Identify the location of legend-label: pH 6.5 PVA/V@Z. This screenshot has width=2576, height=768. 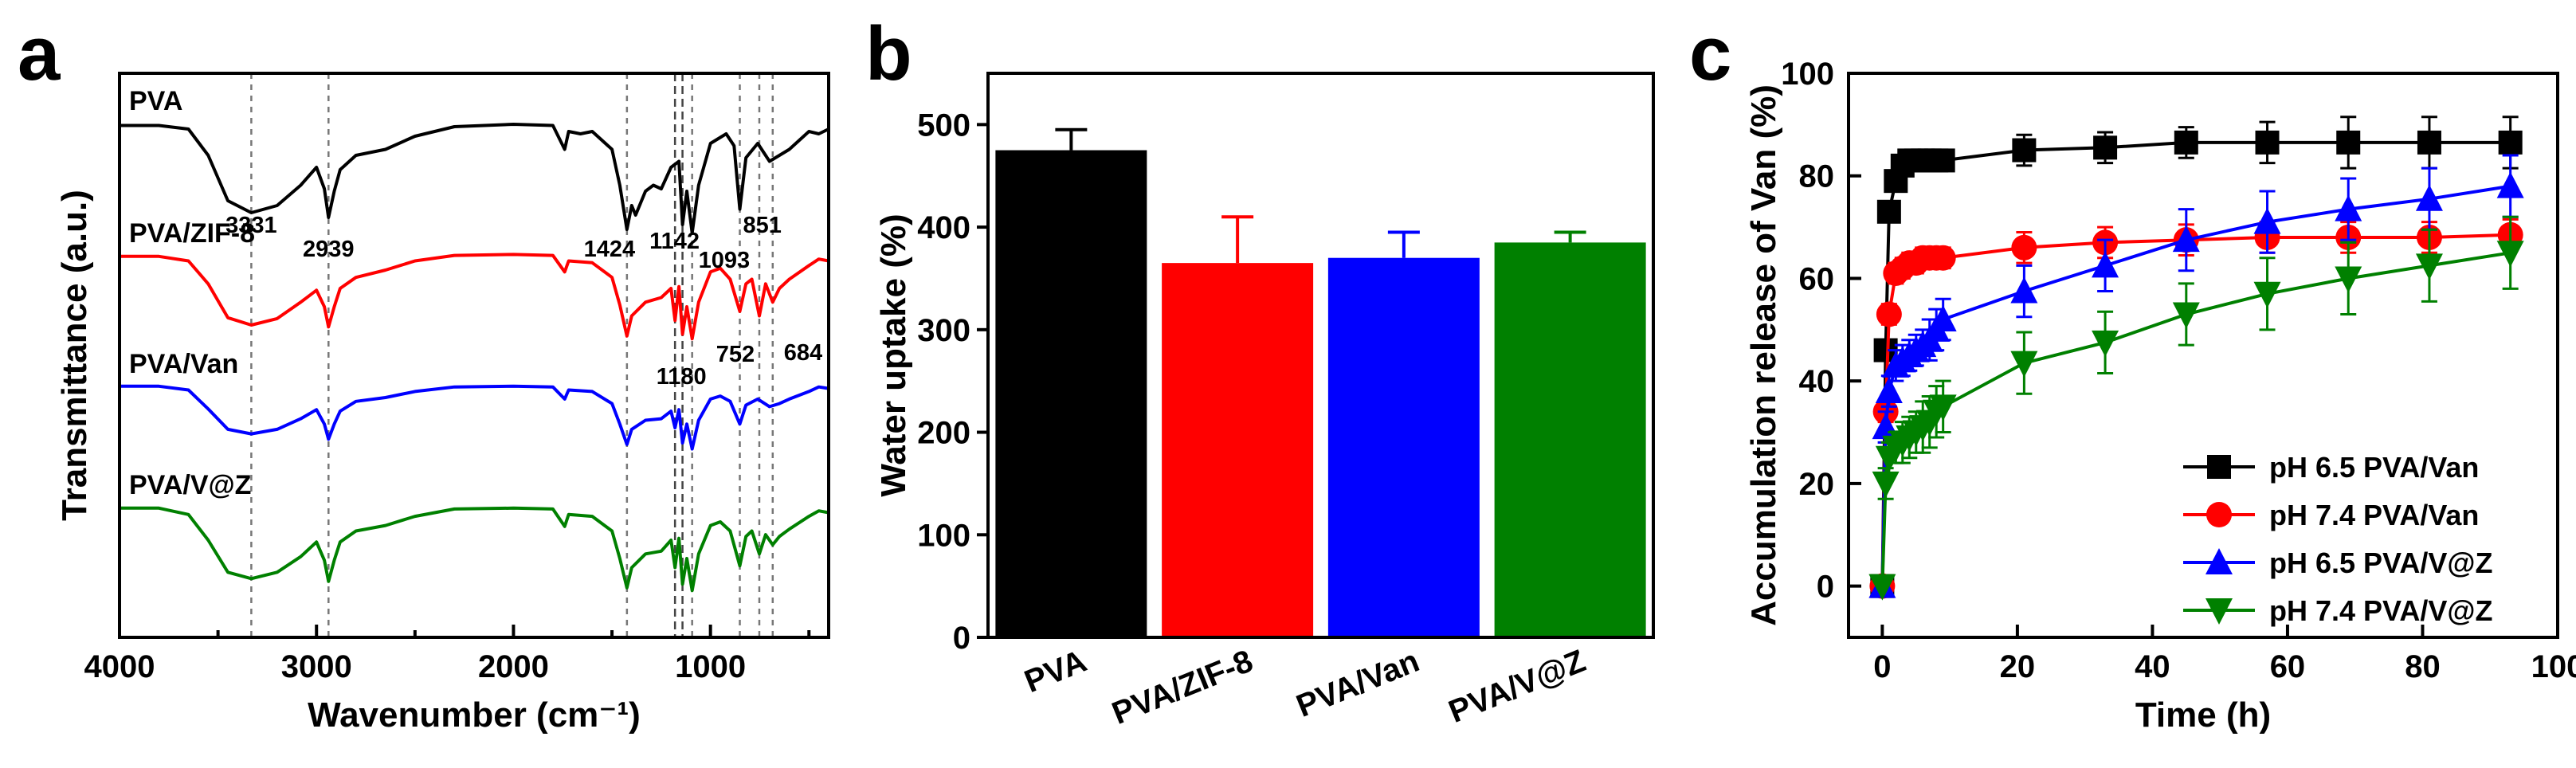
(2381, 563).